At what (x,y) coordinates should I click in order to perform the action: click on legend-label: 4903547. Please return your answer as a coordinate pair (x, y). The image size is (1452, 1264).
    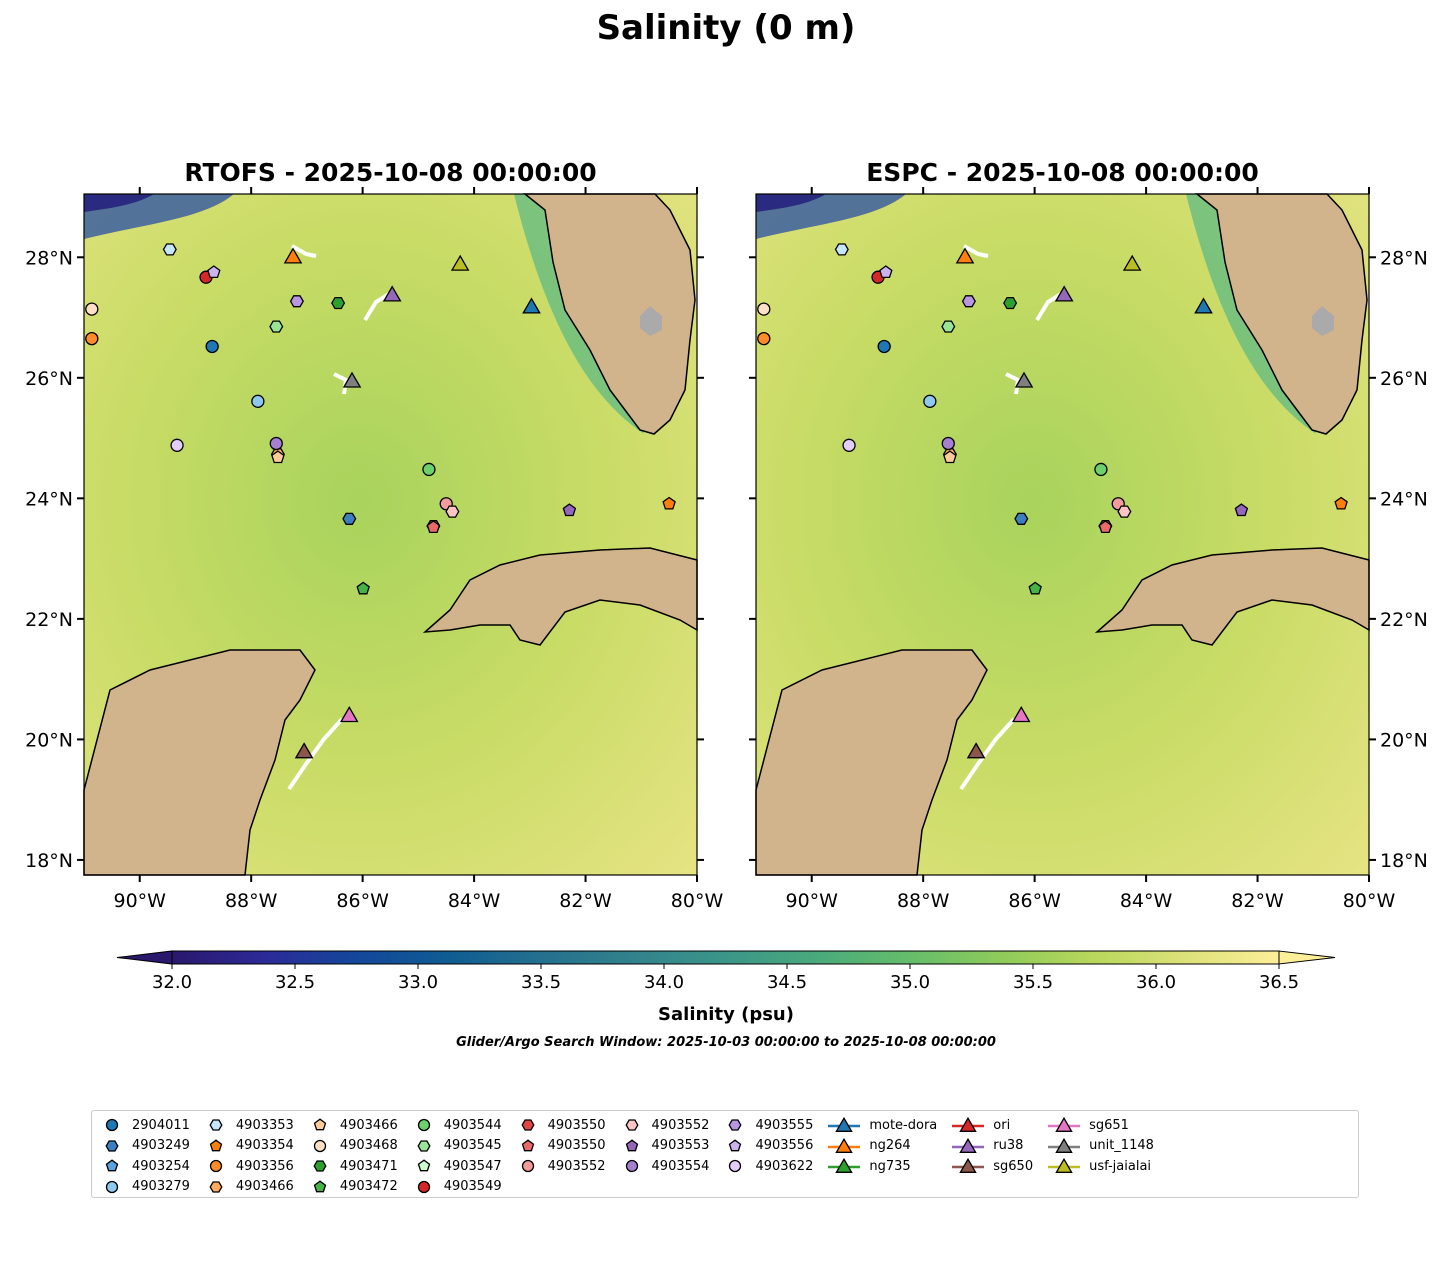
    Looking at the image, I should click on (472, 1166).